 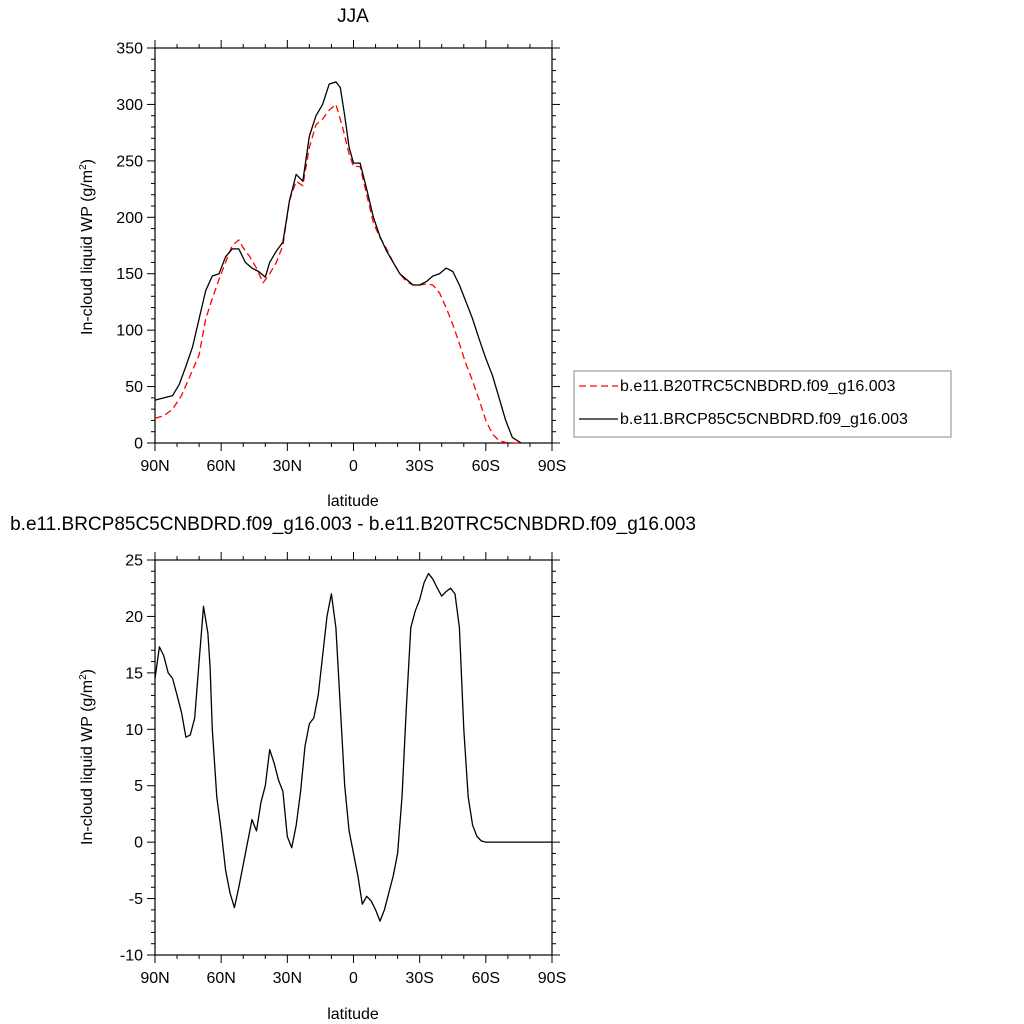 What do you see at coordinates (353, 501) in the screenshot?
I see `top-x-axis-label: latitude` at bounding box center [353, 501].